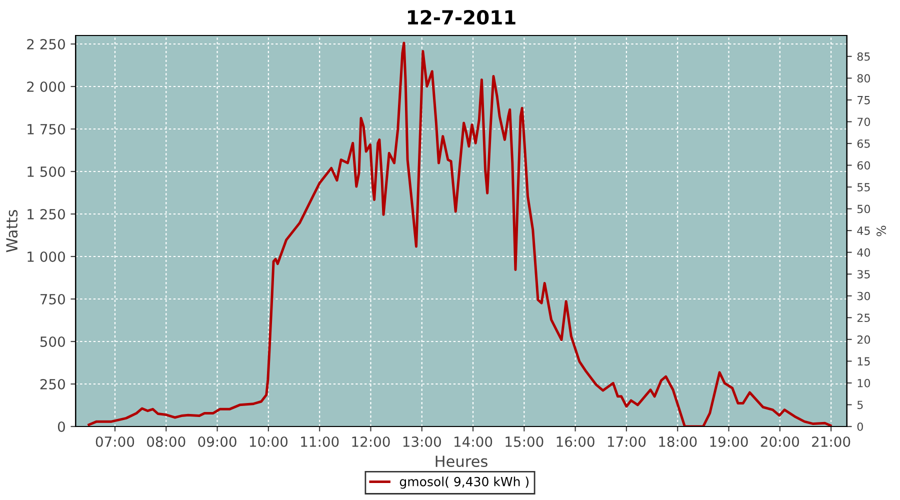 This screenshot has height=500, width=900. What do you see at coordinates (462, 17) in the screenshot?
I see `chart-title: 12-7-2011` at bounding box center [462, 17].